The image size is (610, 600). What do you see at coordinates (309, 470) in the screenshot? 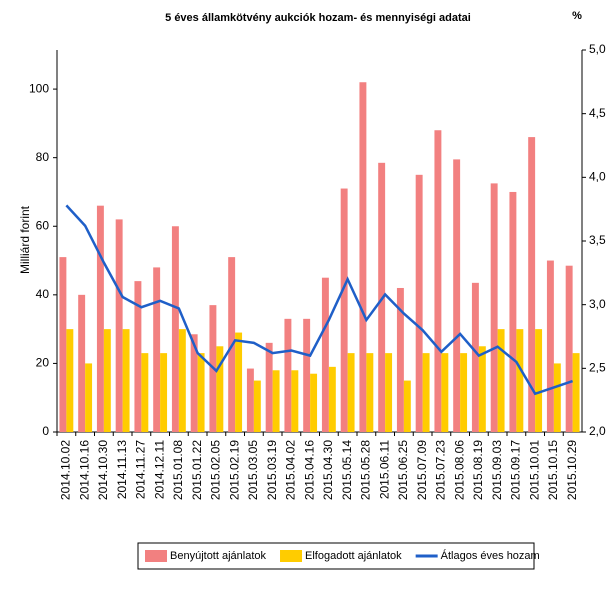
I see `x-tick-label: 2015.04.16` at bounding box center [309, 470].